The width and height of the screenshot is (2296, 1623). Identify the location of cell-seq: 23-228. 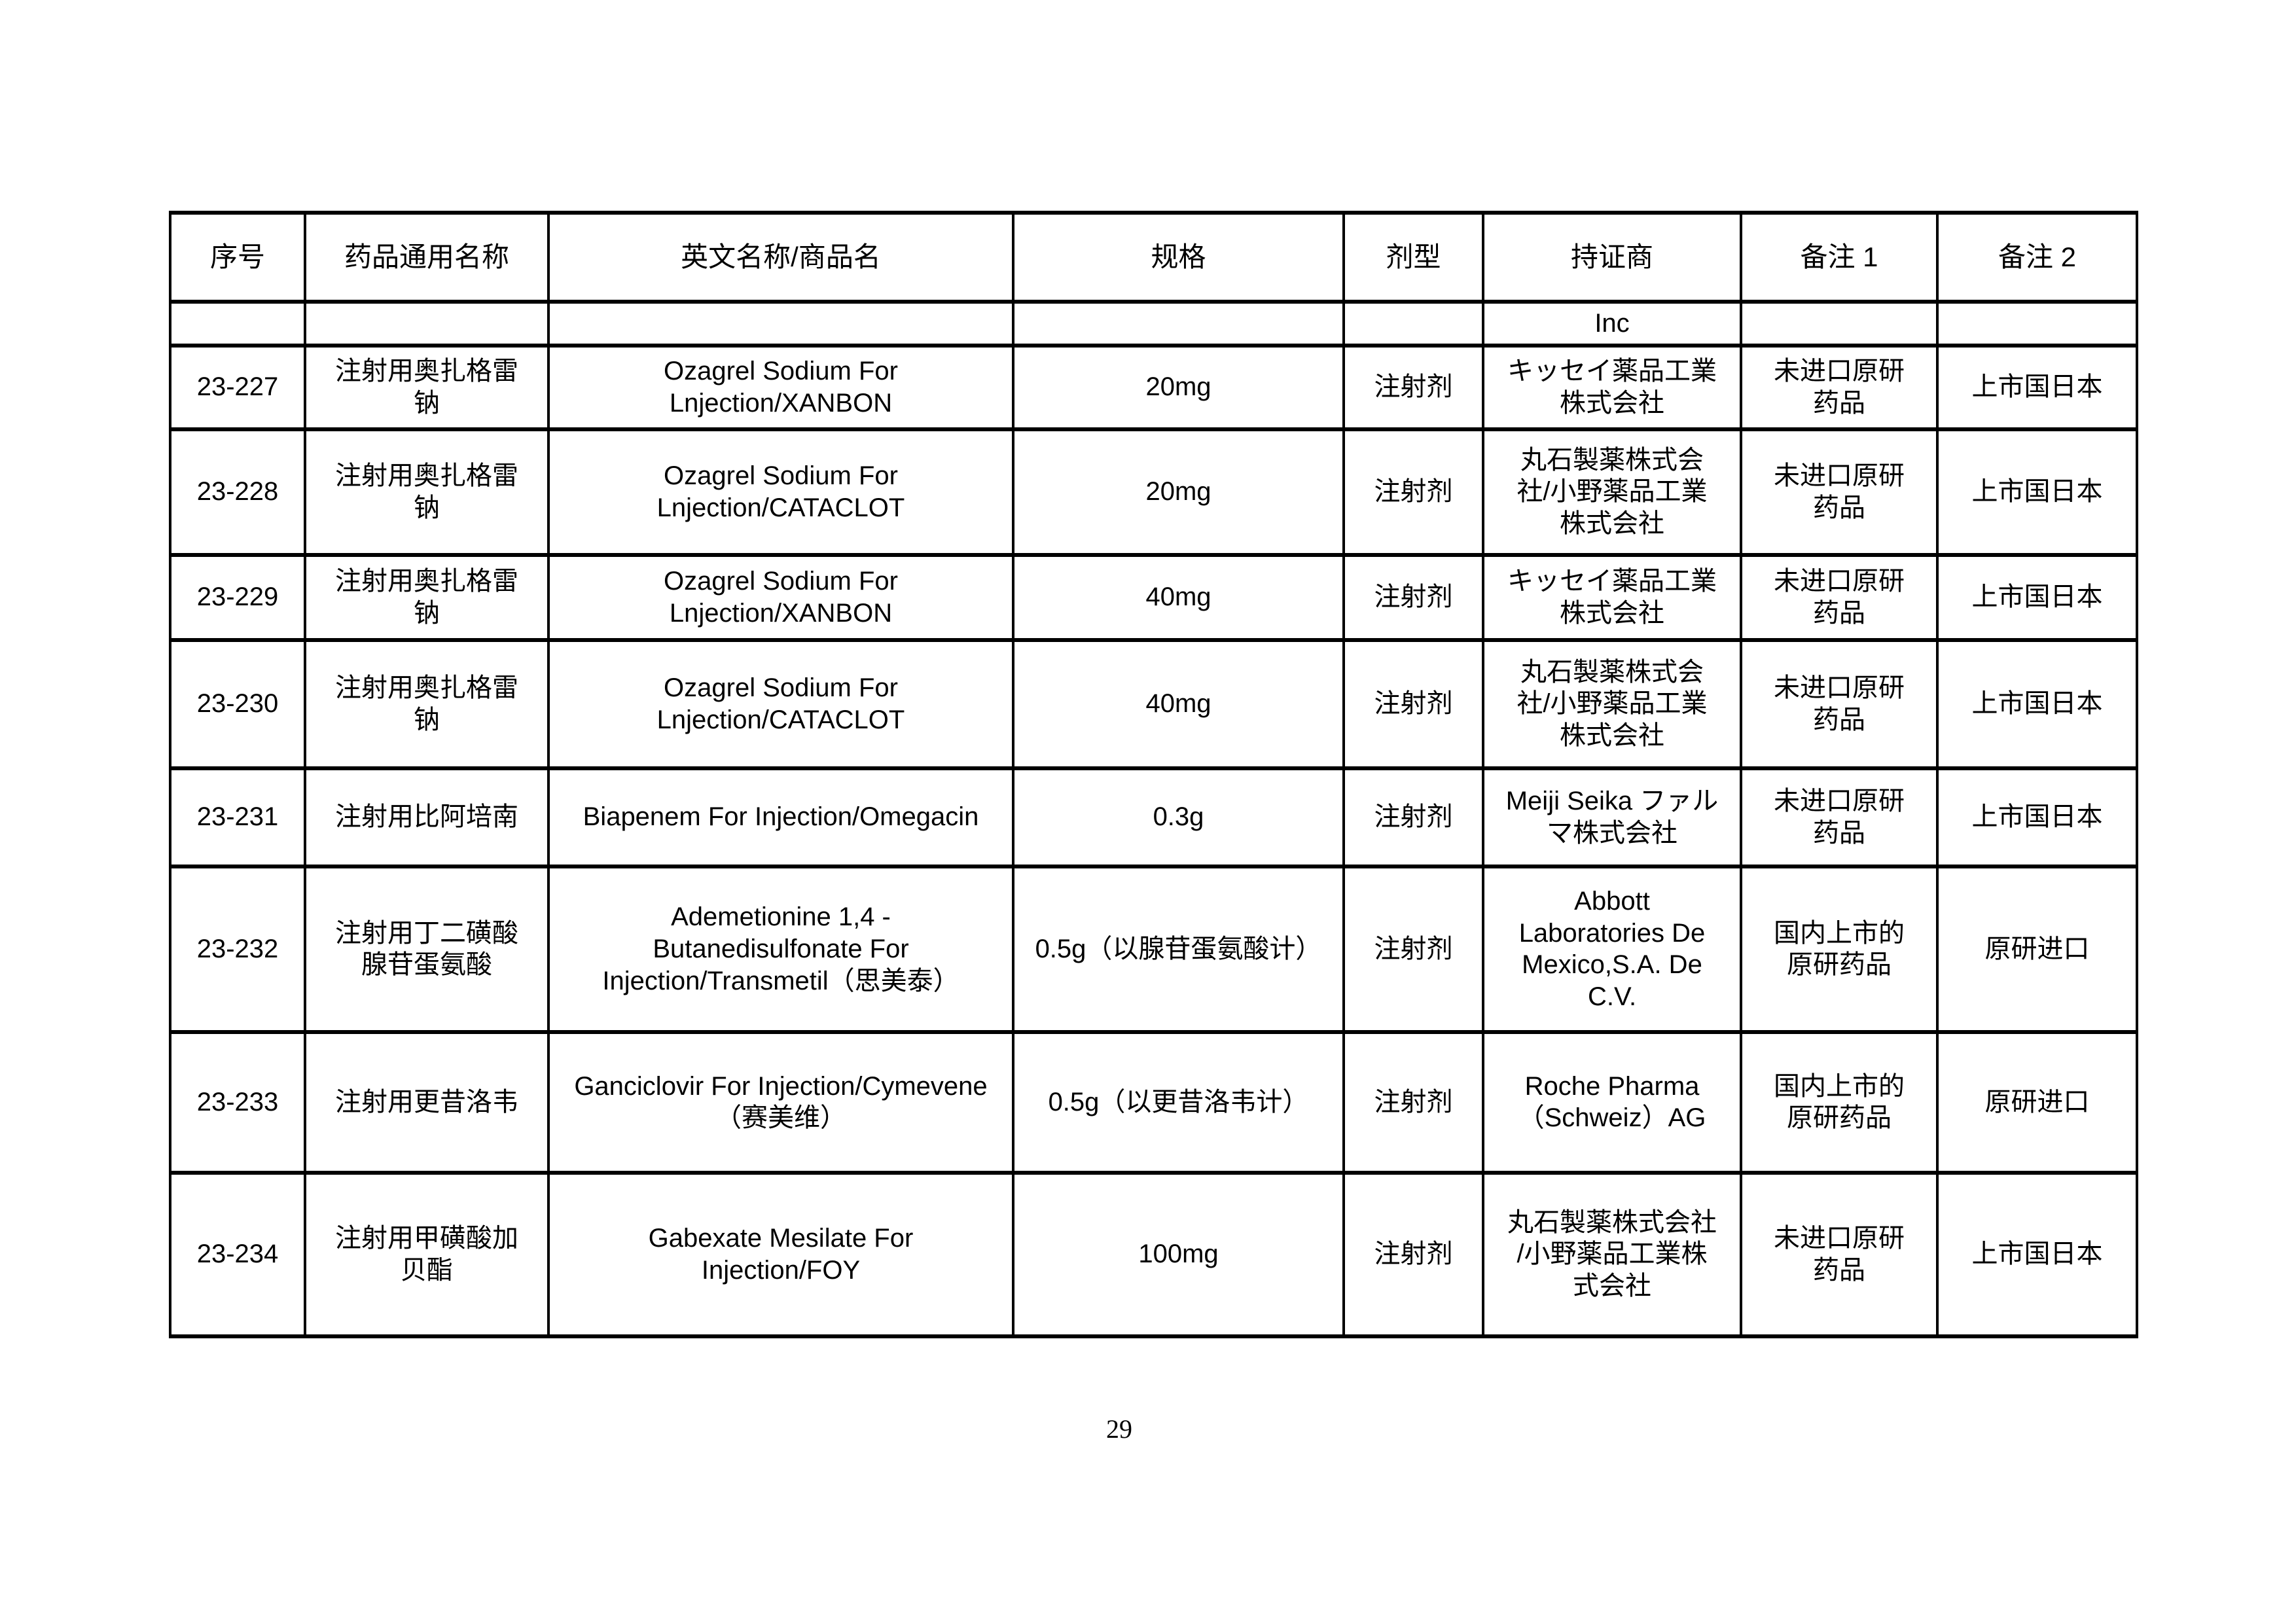
(237, 492).